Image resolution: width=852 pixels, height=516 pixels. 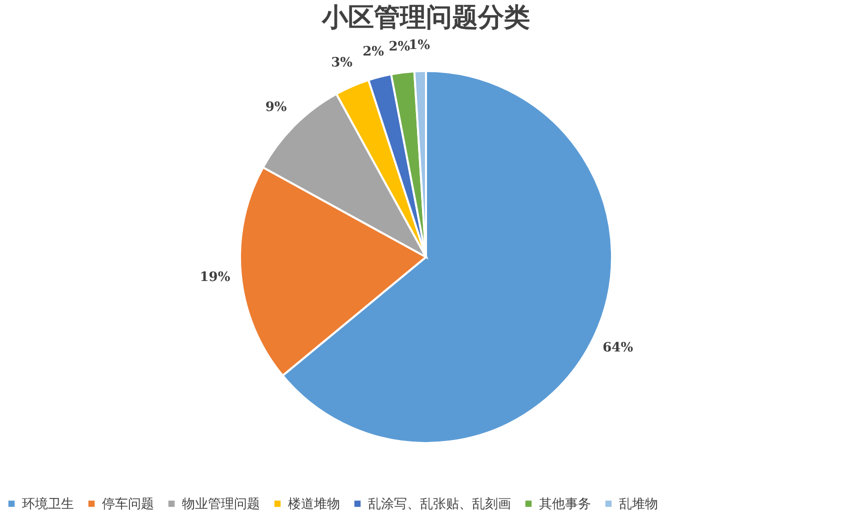 What do you see at coordinates (618, 348) in the screenshot?
I see `data-label: 64%` at bounding box center [618, 348].